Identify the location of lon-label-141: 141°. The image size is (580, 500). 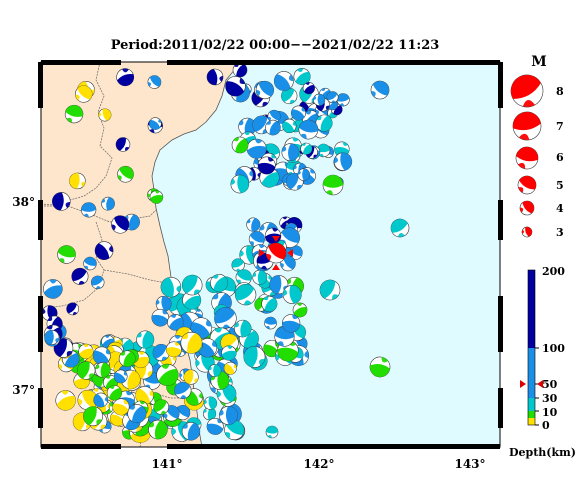
(166, 464).